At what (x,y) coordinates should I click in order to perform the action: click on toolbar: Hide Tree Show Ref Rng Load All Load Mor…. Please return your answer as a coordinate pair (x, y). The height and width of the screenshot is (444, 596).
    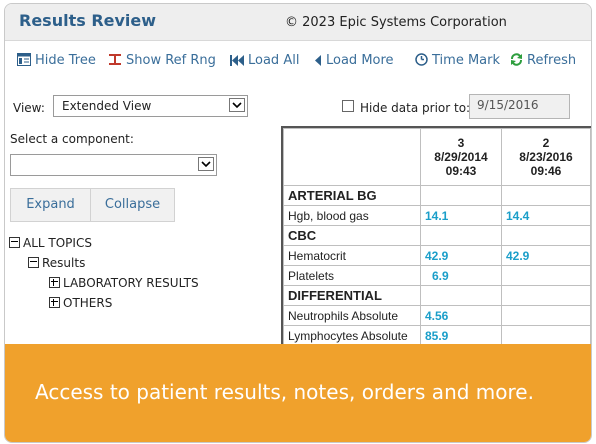
    Looking at the image, I should click on (298, 61).